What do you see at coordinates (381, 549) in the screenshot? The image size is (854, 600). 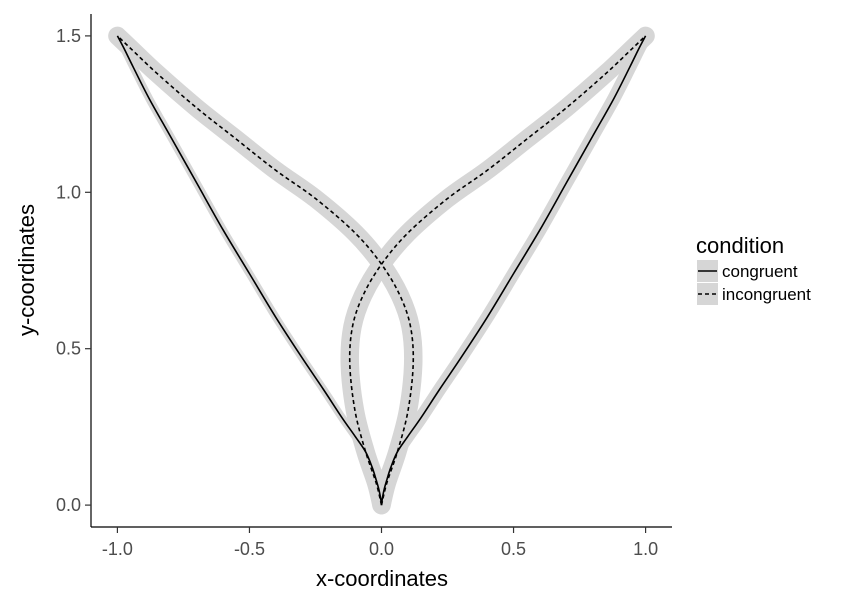 I see `x-tick-label: 0.0` at bounding box center [381, 549].